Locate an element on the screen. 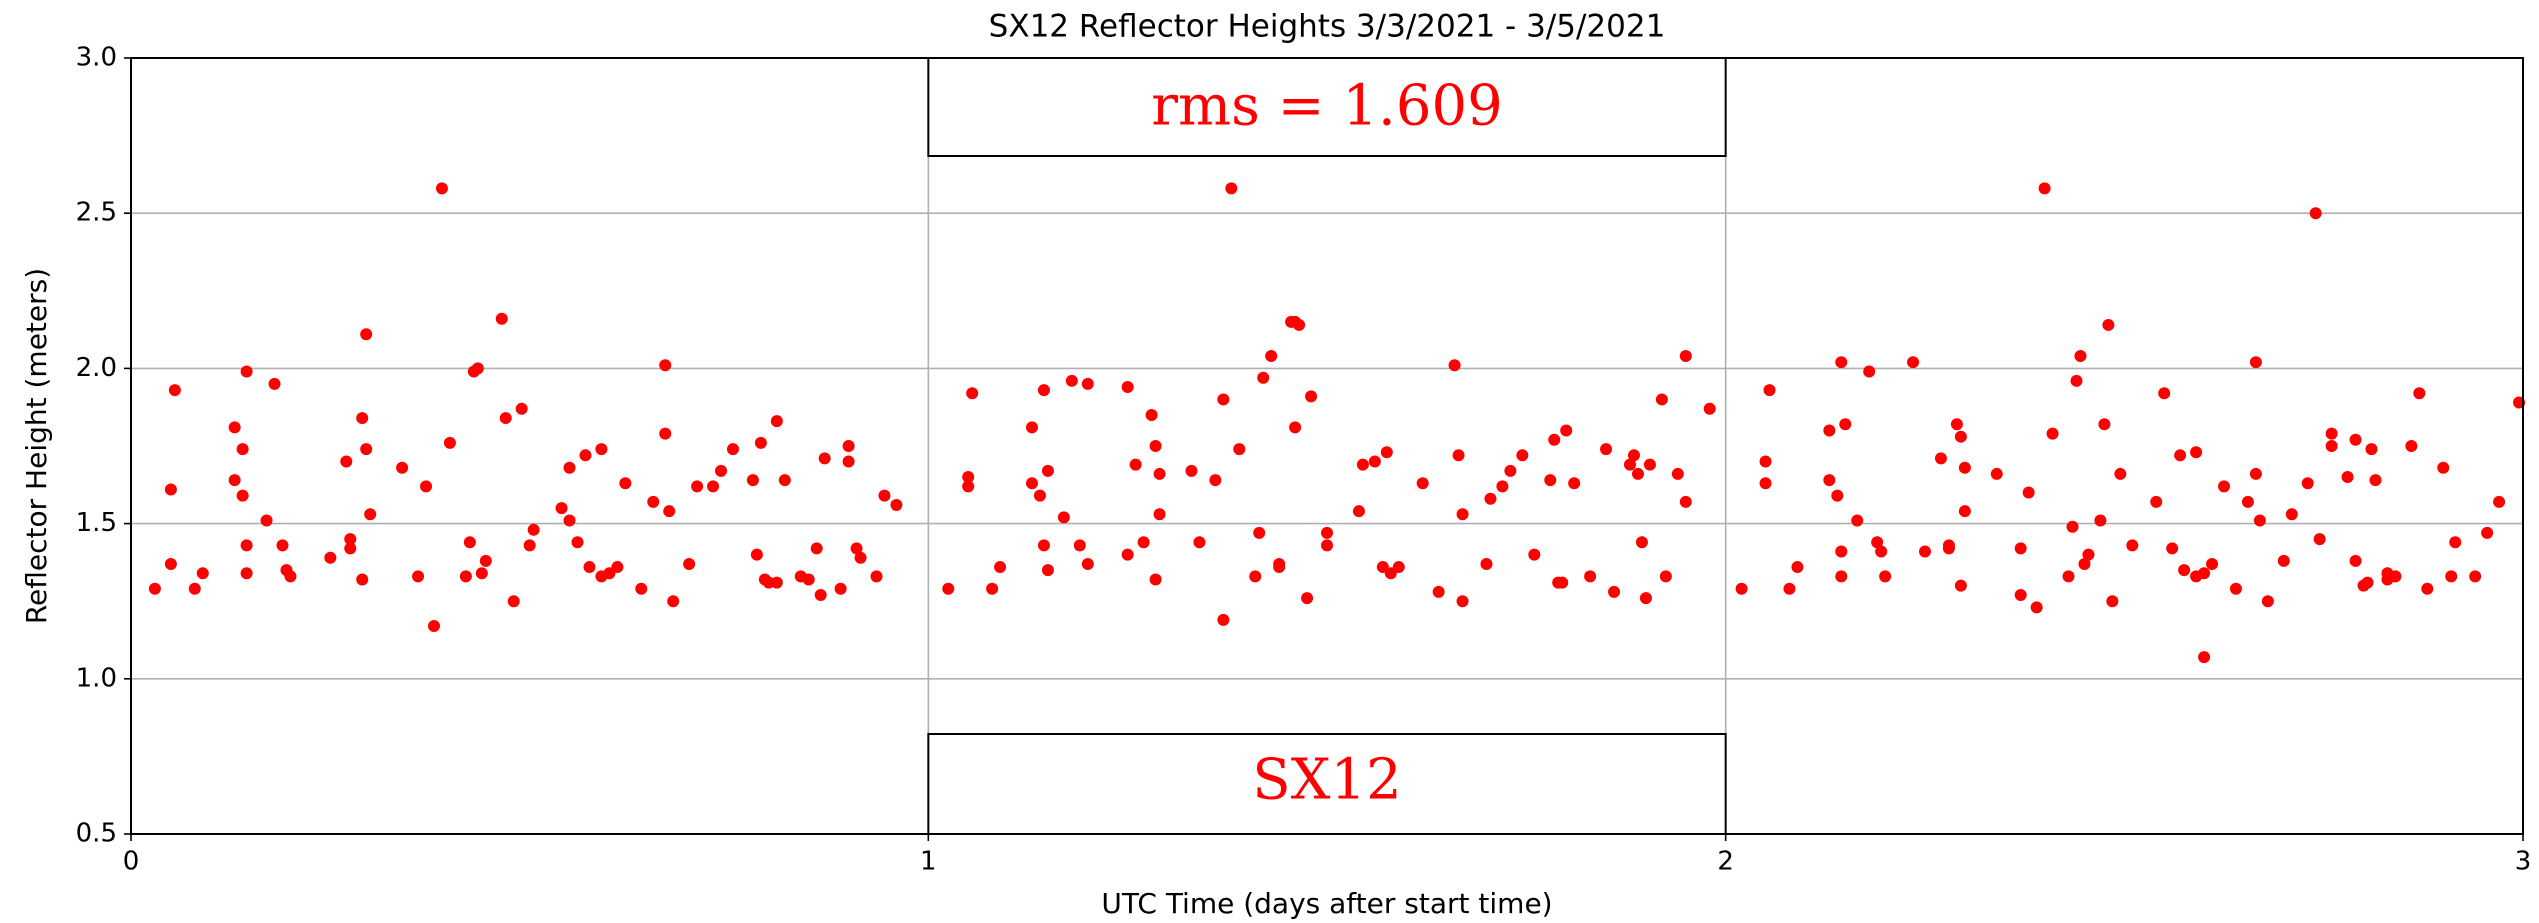  y-tick-label: 2.0 is located at coordinates (96, 368).